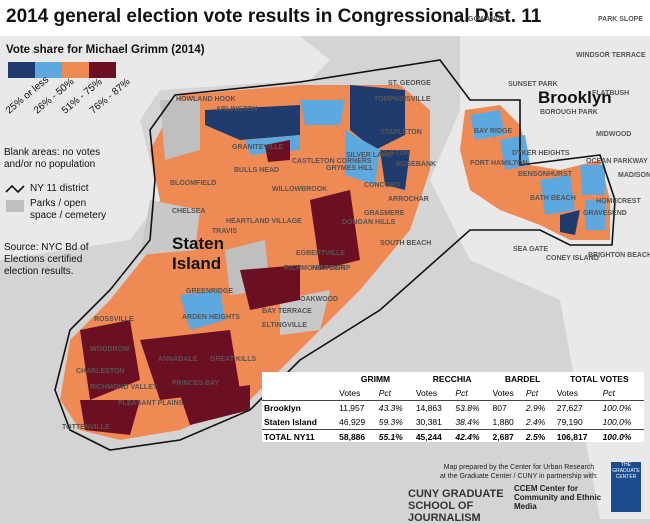  What do you see at coordinates (284, 325) in the screenshot?
I see `place-label: ELTINGVILLE` at bounding box center [284, 325].